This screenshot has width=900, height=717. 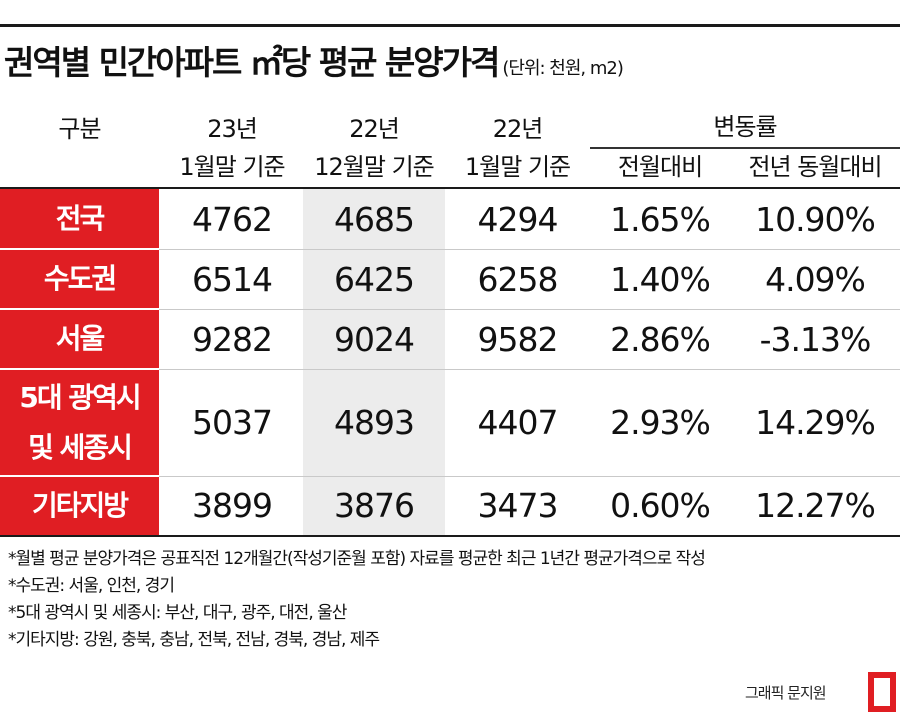 What do you see at coordinates (232, 219) in the screenshot?
I see `table-cell: 4762` at bounding box center [232, 219].